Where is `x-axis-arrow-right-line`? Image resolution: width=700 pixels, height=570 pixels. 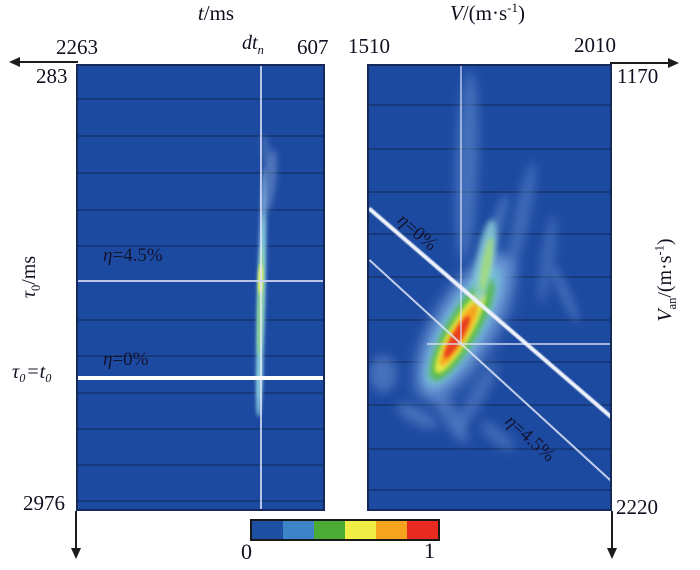
x-axis-arrow-right-line is located at coordinates (640, 63).